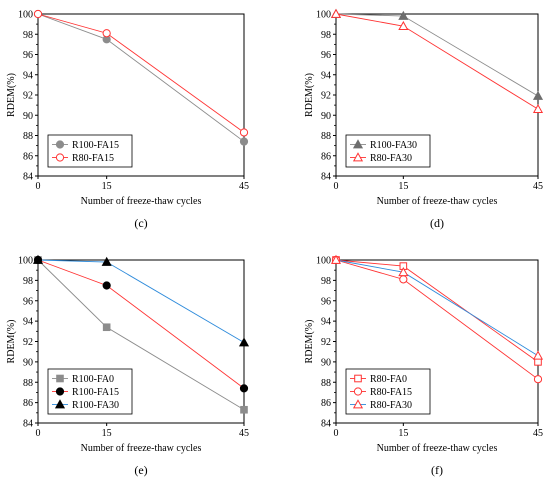  What do you see at coordinates (95, 392) in the screenshot?
I see `legend-label: R100-FA15` at bounding box center [95, 392].